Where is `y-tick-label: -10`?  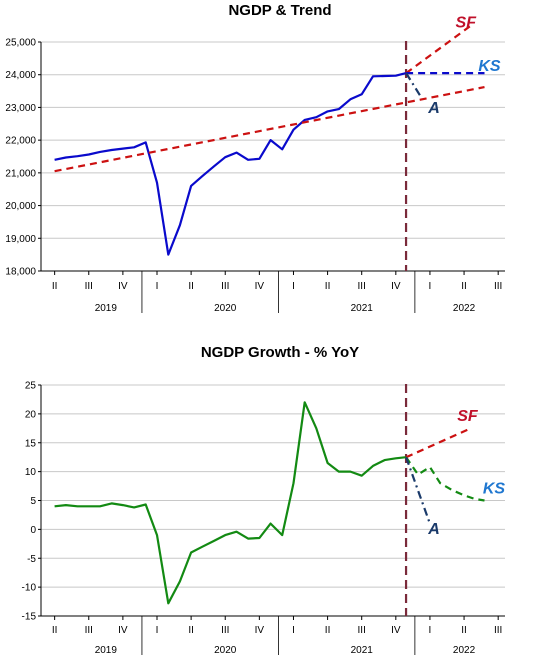
y-tick-label: -10 is located at coordinates (29, 588).